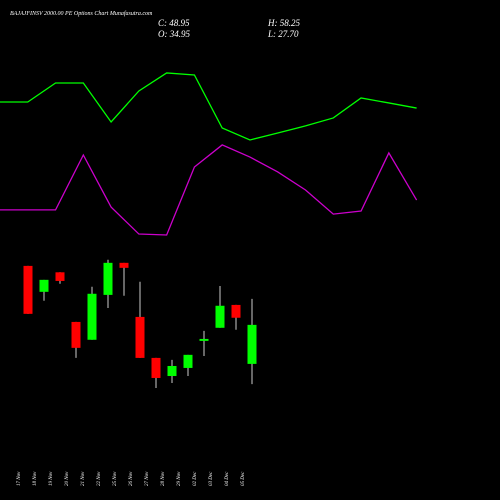 This screenshot has width=500, height=500. What do you see at coordinates (208, 106) in the screenshot?
I see `line-series` at bounding box center [208, 106].